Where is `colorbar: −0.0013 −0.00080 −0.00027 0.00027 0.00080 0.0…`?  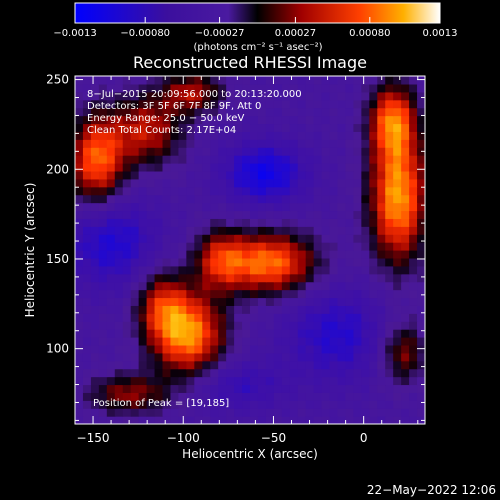
colorbar: −0.0013 −0.00080 −0.00027 0.00027 0.00080 0.0… is located at coordinates (255, 27).